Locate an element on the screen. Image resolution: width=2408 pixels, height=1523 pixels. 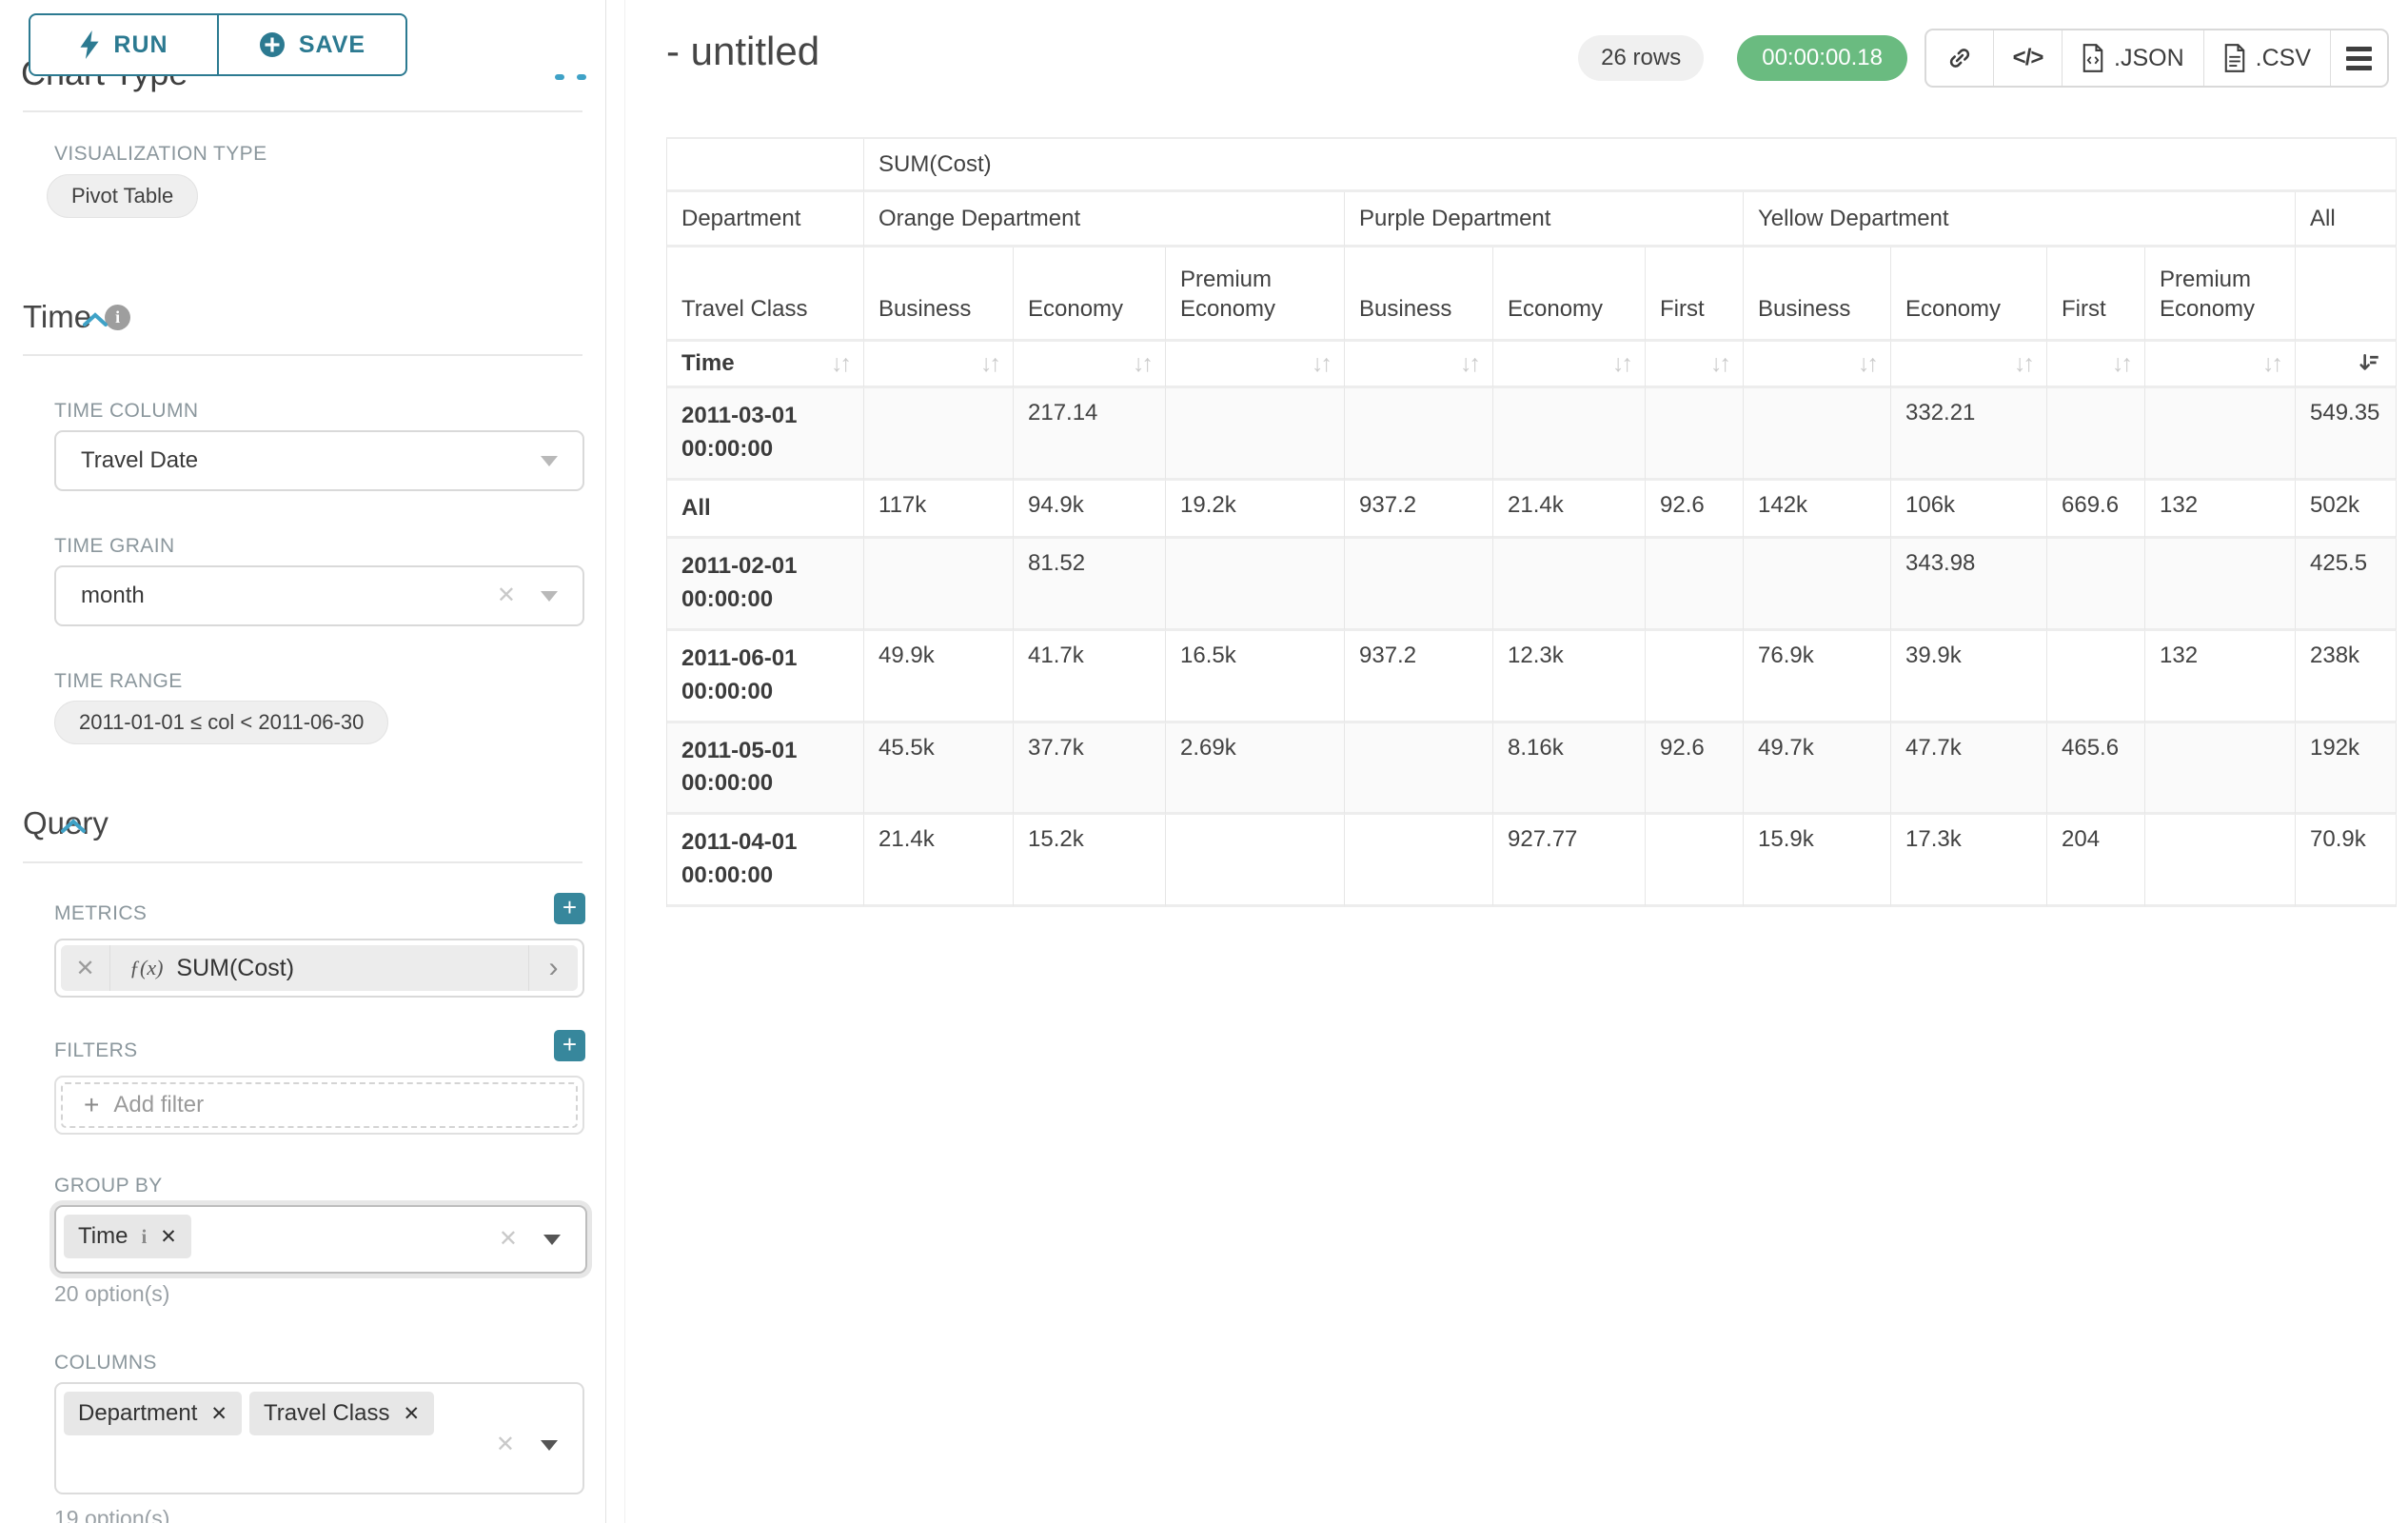
dimension-token-label: Department is located at coordinates (138, 1413).